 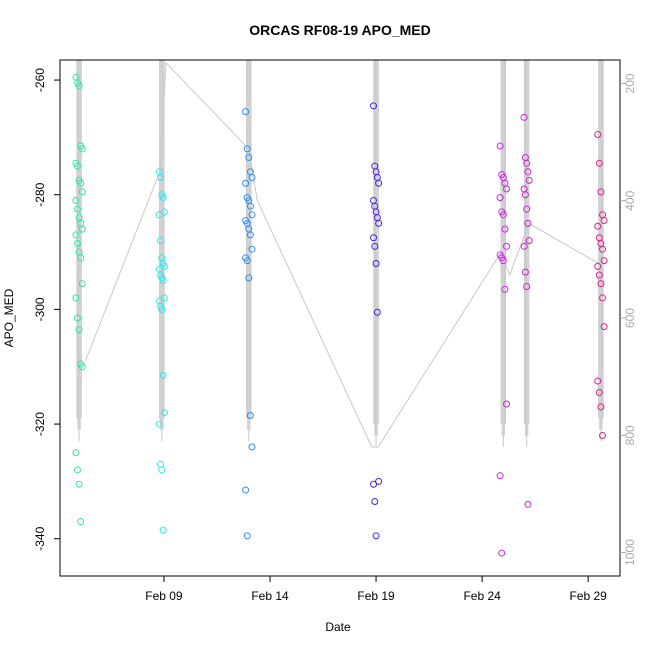 I want to click on x-tick-label: Feb 19, so click(x=376, y=596).